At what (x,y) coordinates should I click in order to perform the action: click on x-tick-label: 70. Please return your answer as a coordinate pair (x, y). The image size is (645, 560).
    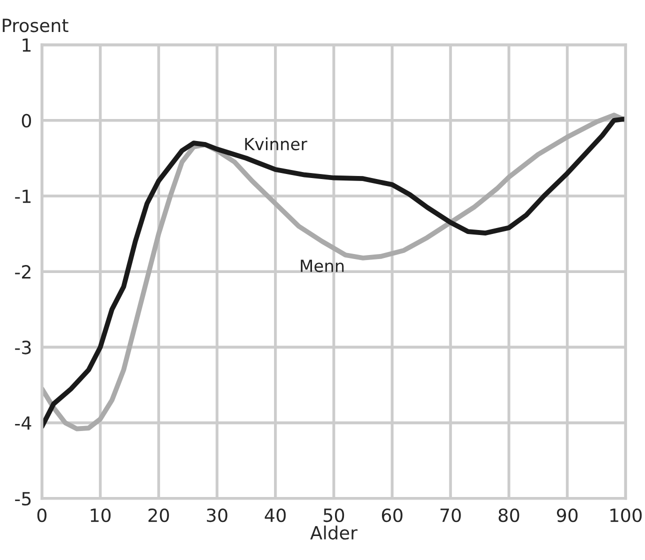
    Looking at the image, I should click on (450, 515).